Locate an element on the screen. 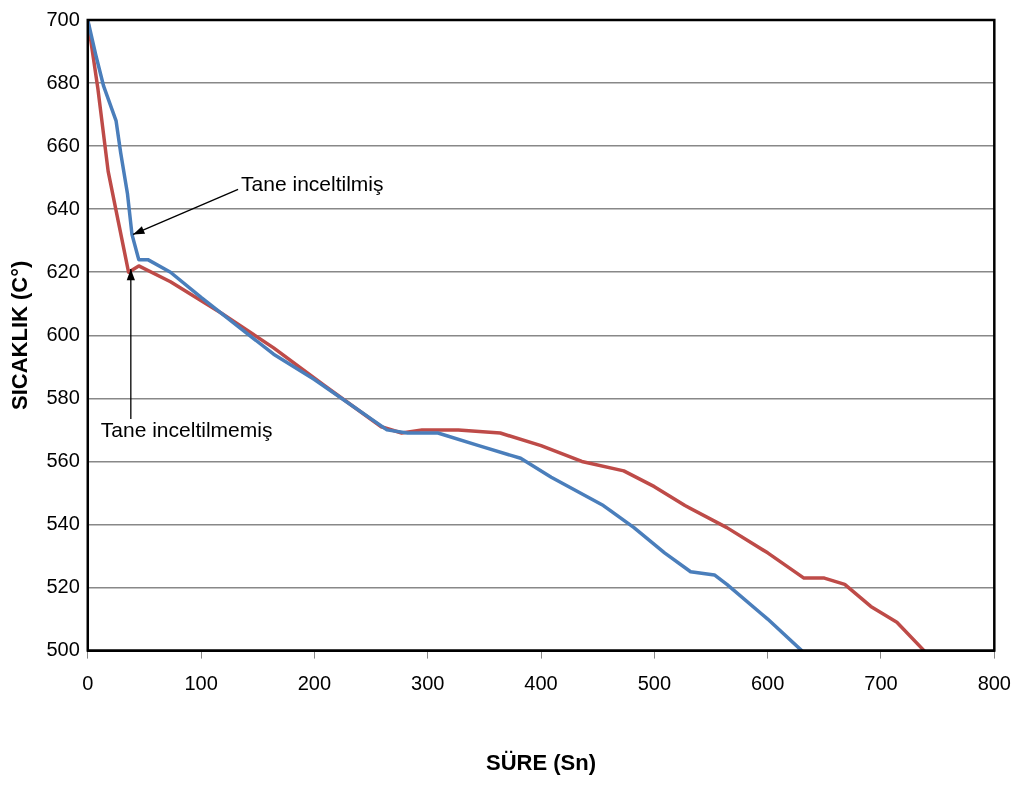 This screenshot has height=787, width=1025. y-tick-label: 520 is located at coordinates (63, 586).